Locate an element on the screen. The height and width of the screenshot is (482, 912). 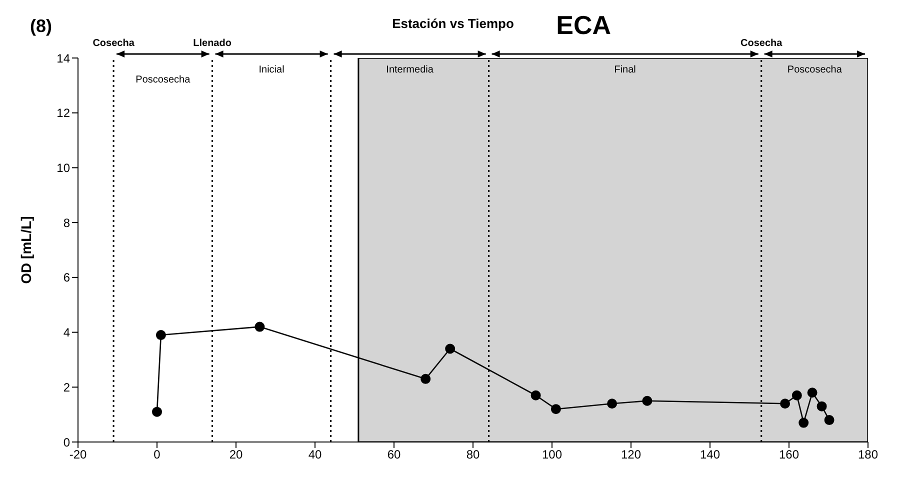
y-tick-label: 10 is located at coordinates (63, 167).